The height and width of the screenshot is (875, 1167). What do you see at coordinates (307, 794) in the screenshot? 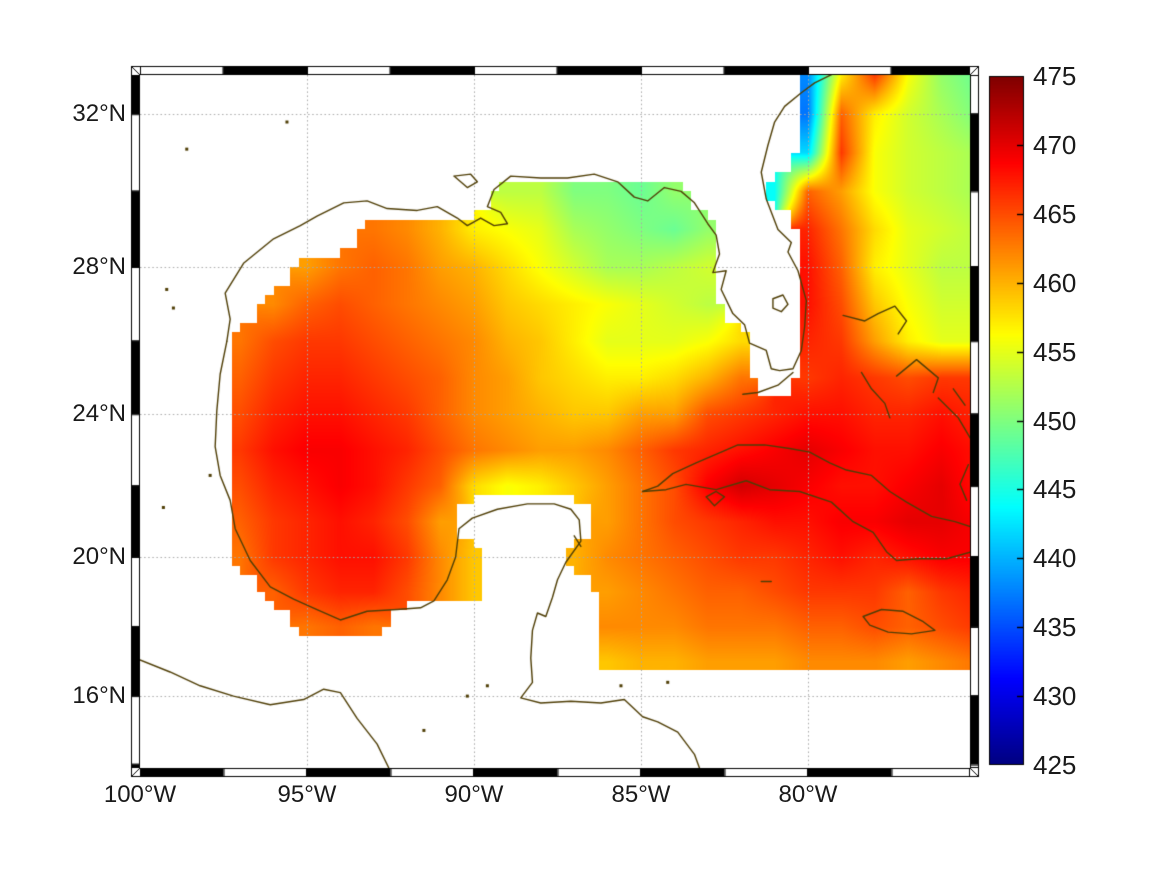
I see `lon-tick-label: 95°W` at bounding box center [307, 794].